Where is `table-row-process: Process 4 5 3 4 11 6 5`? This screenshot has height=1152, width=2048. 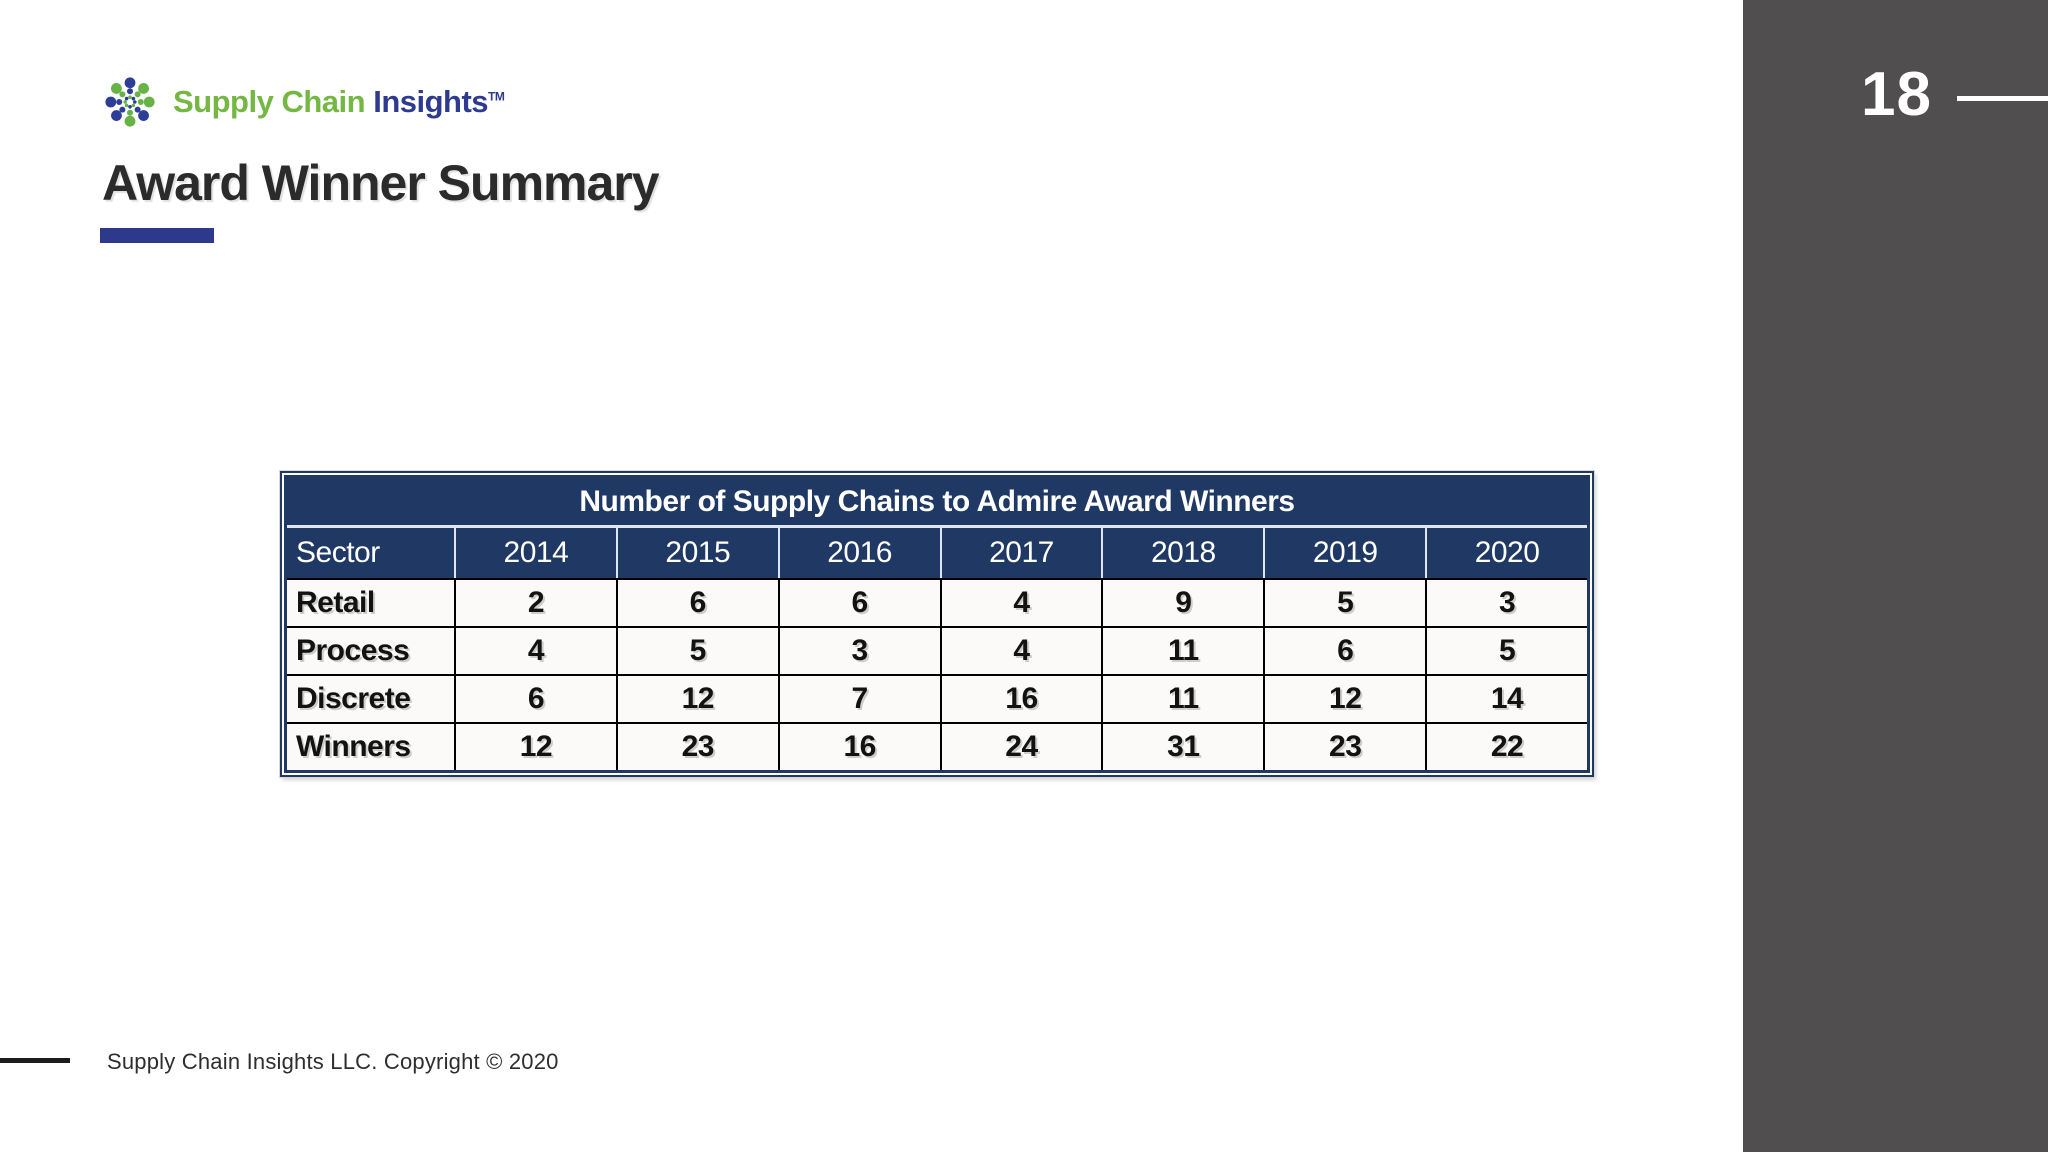
table-row-process: Process 4 5 3 4 11 6 5 is located at coordinates (937, 650).